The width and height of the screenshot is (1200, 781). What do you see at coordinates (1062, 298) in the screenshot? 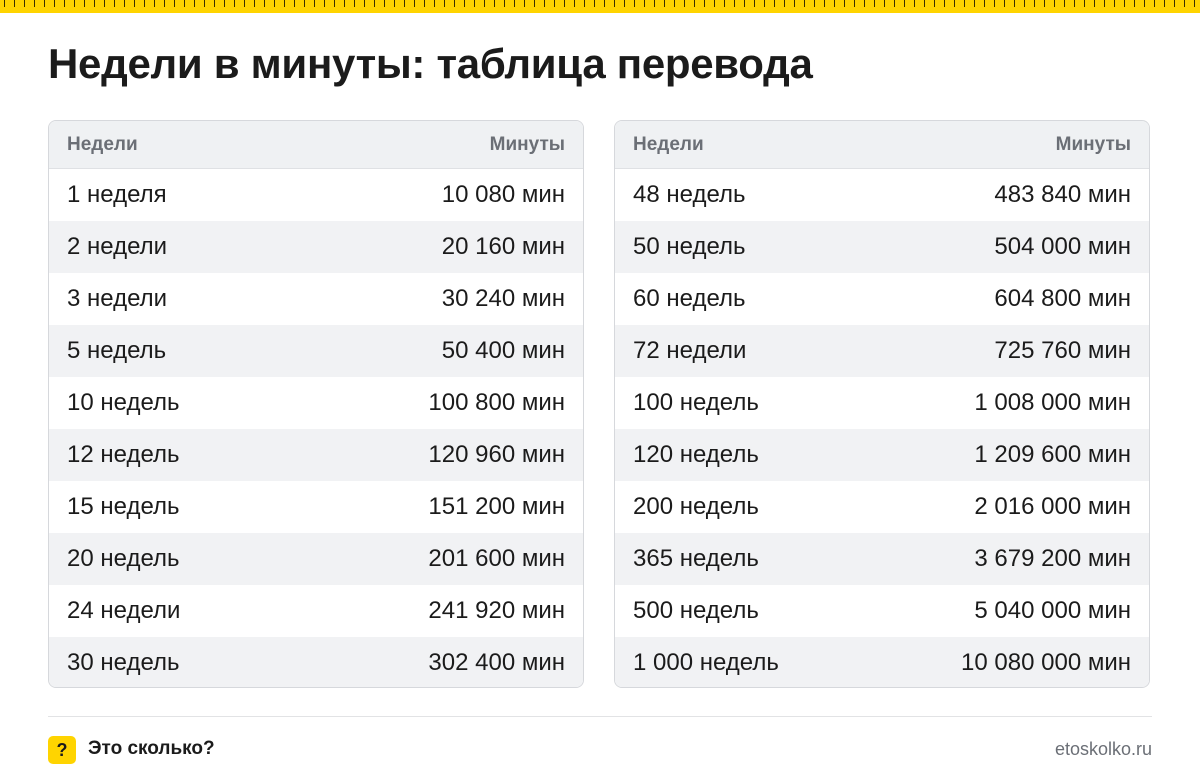
I see `minutes-cell: 604 800 мин` at bounding box center [1062, 298].